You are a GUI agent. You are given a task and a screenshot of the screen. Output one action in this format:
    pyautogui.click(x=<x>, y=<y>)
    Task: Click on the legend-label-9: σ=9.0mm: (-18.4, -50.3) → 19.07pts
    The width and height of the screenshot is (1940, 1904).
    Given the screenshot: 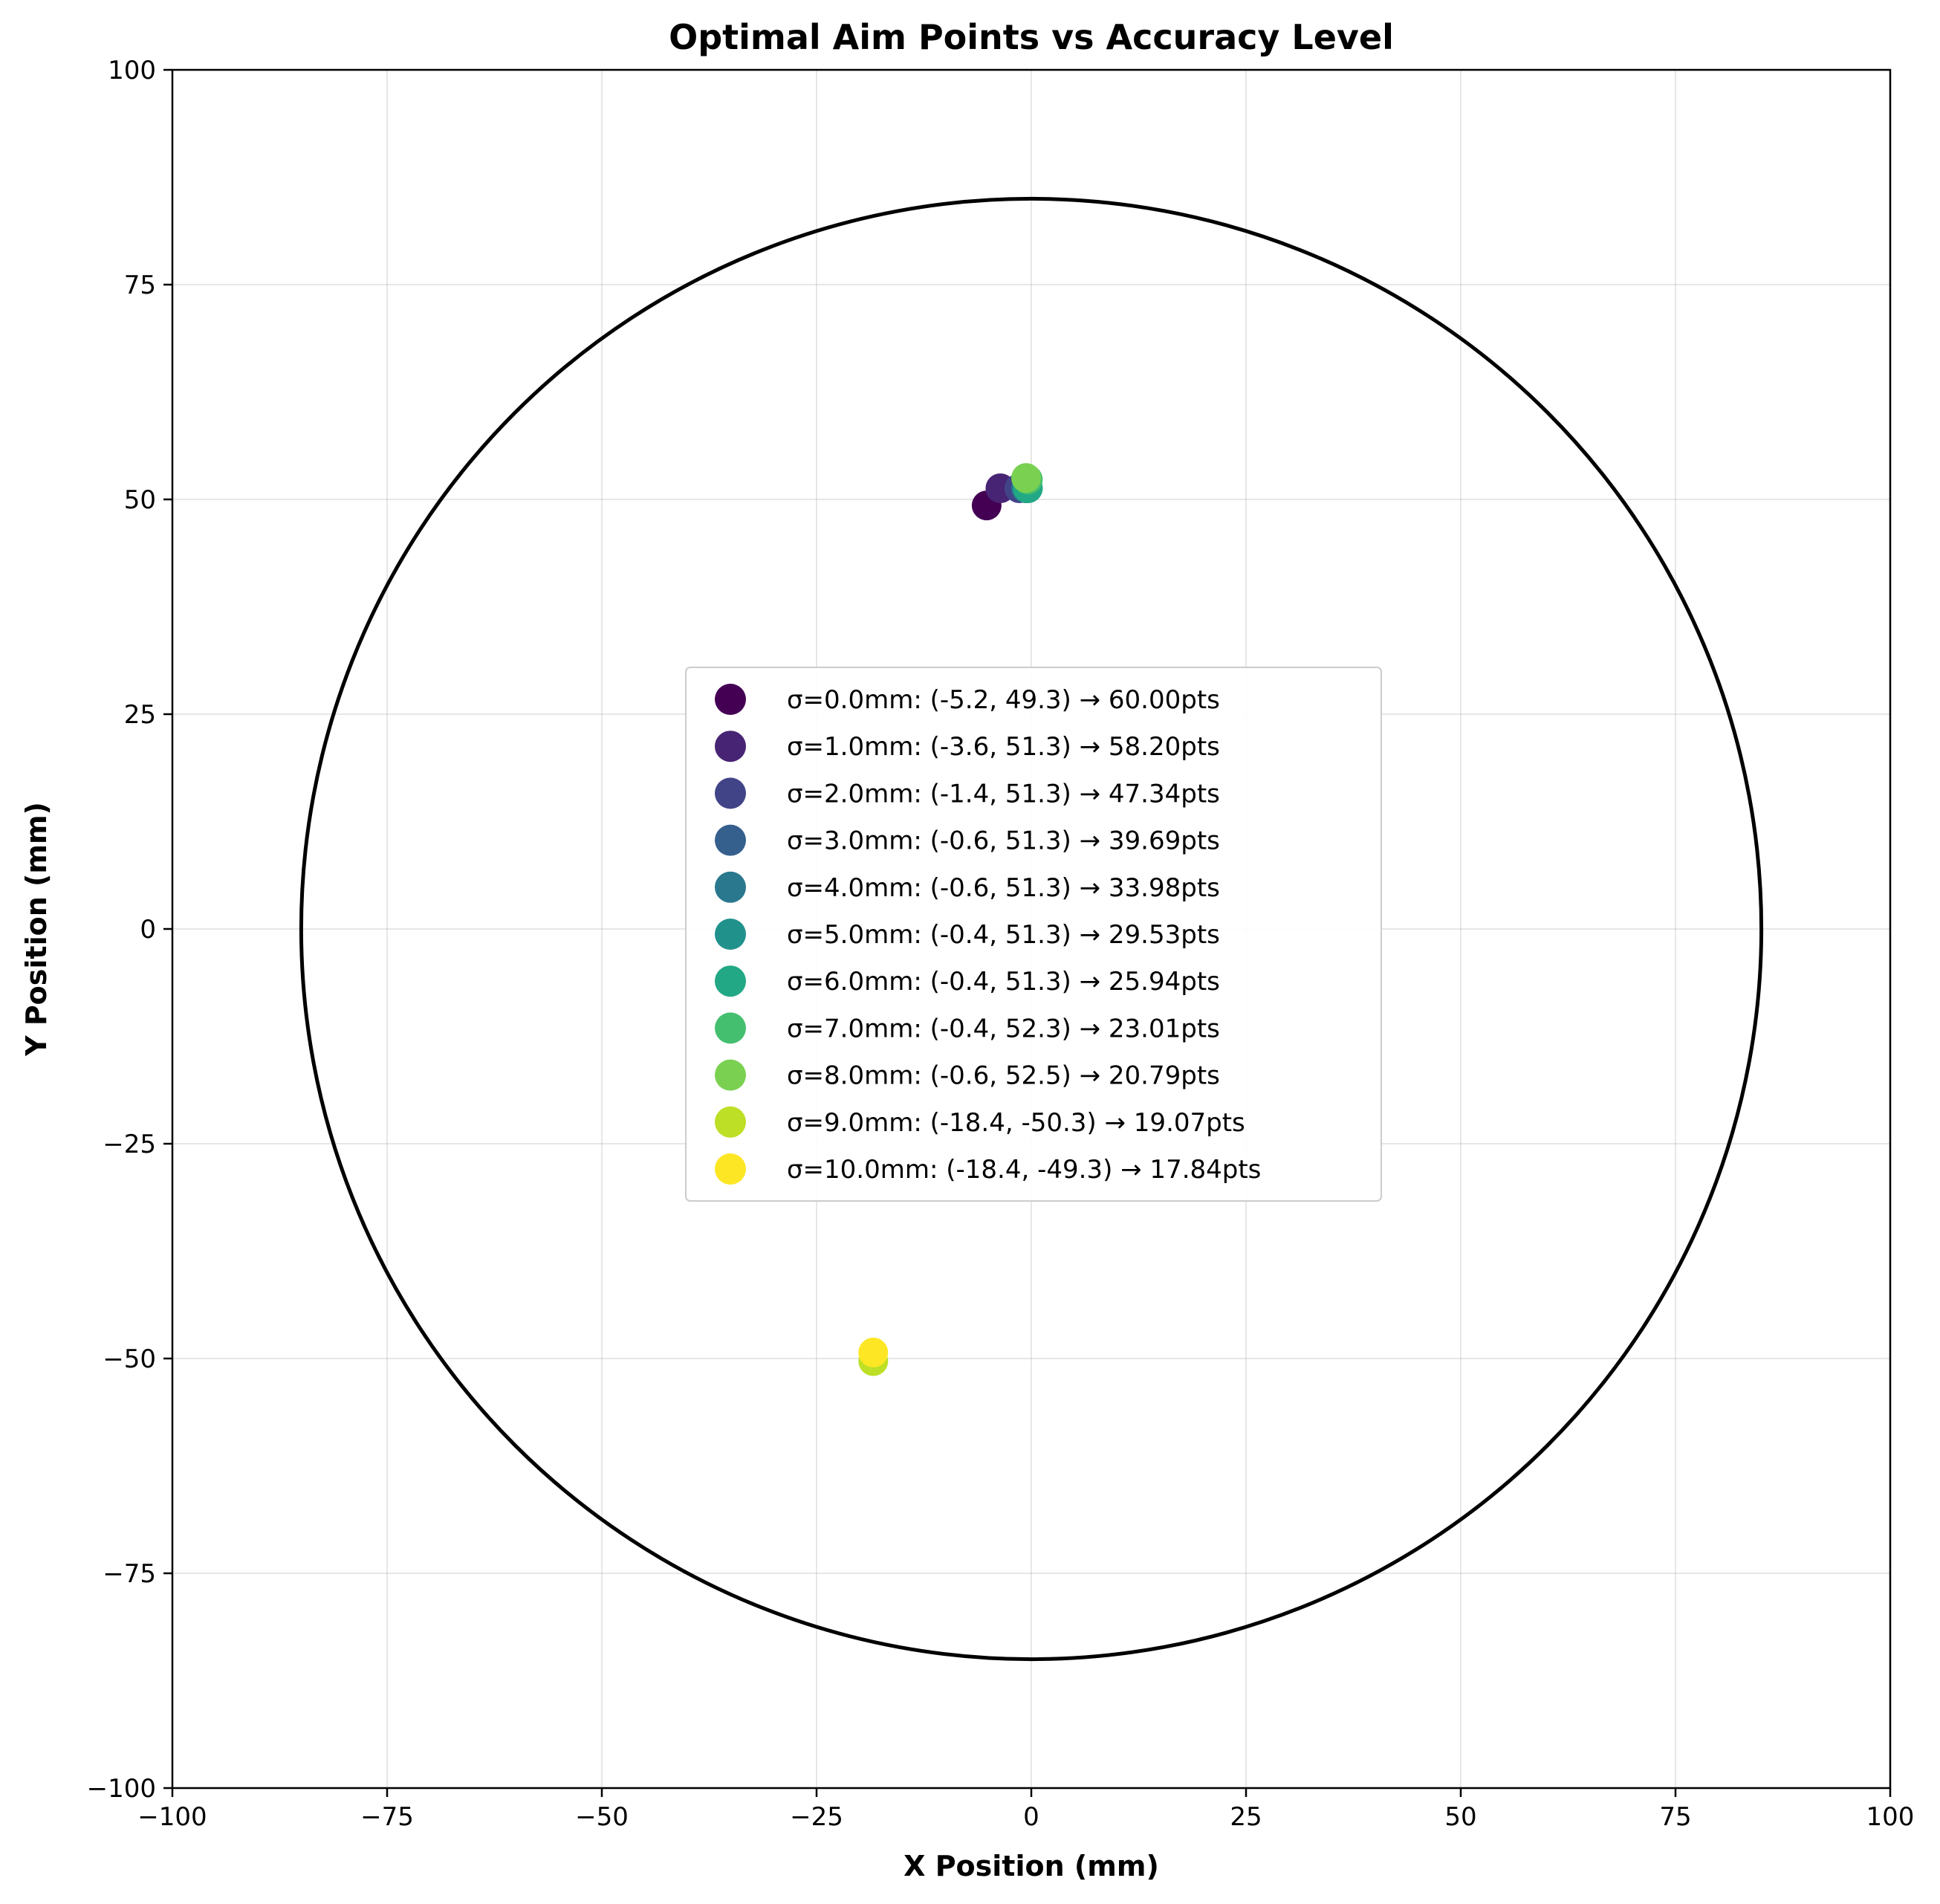 What is the action you would take?
    pyautogui.click(x=1016, y=1123)
    